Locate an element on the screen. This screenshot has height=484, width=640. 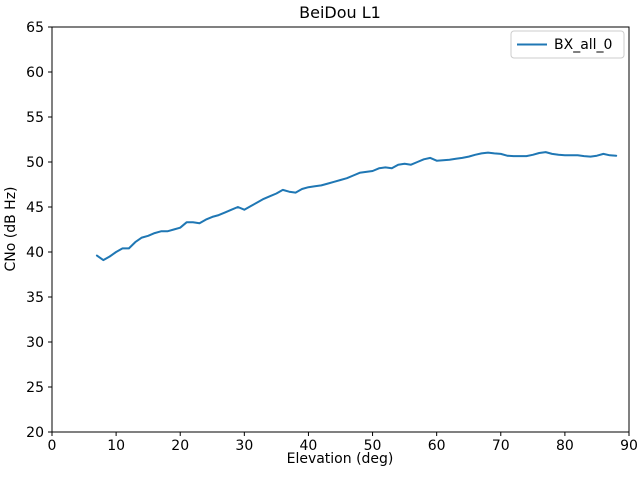
y-tick-label: 60 is located at coordinates (35, 73).